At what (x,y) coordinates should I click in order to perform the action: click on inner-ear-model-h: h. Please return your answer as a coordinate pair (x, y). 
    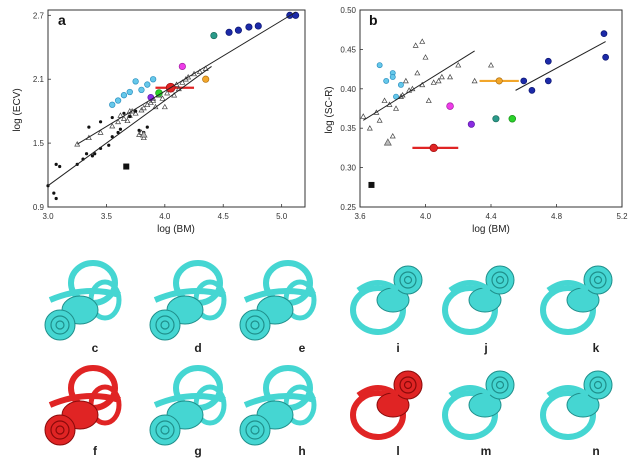
    Looking at the image, I should click on (278, 411).